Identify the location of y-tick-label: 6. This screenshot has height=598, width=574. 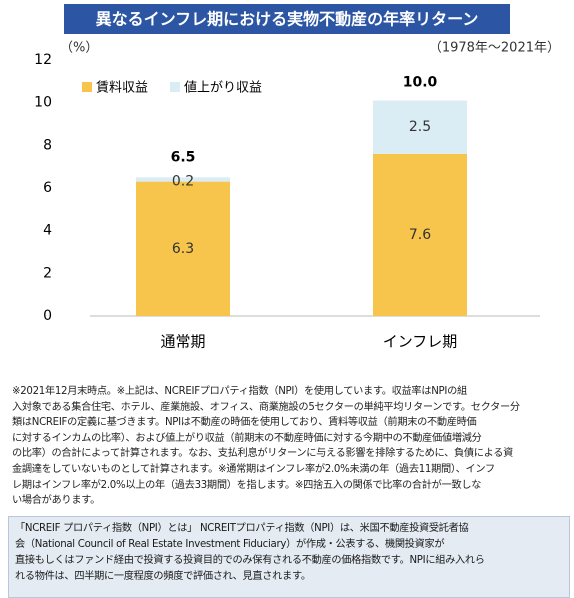
(47, 188).